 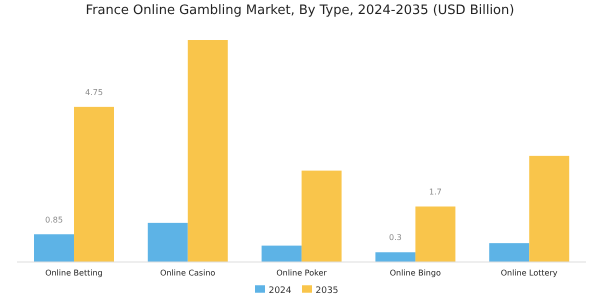 What do you see at coordinates (54, 219) in the screenshot?
I see `data-label: 0.85` at bounding box center [54, 219].